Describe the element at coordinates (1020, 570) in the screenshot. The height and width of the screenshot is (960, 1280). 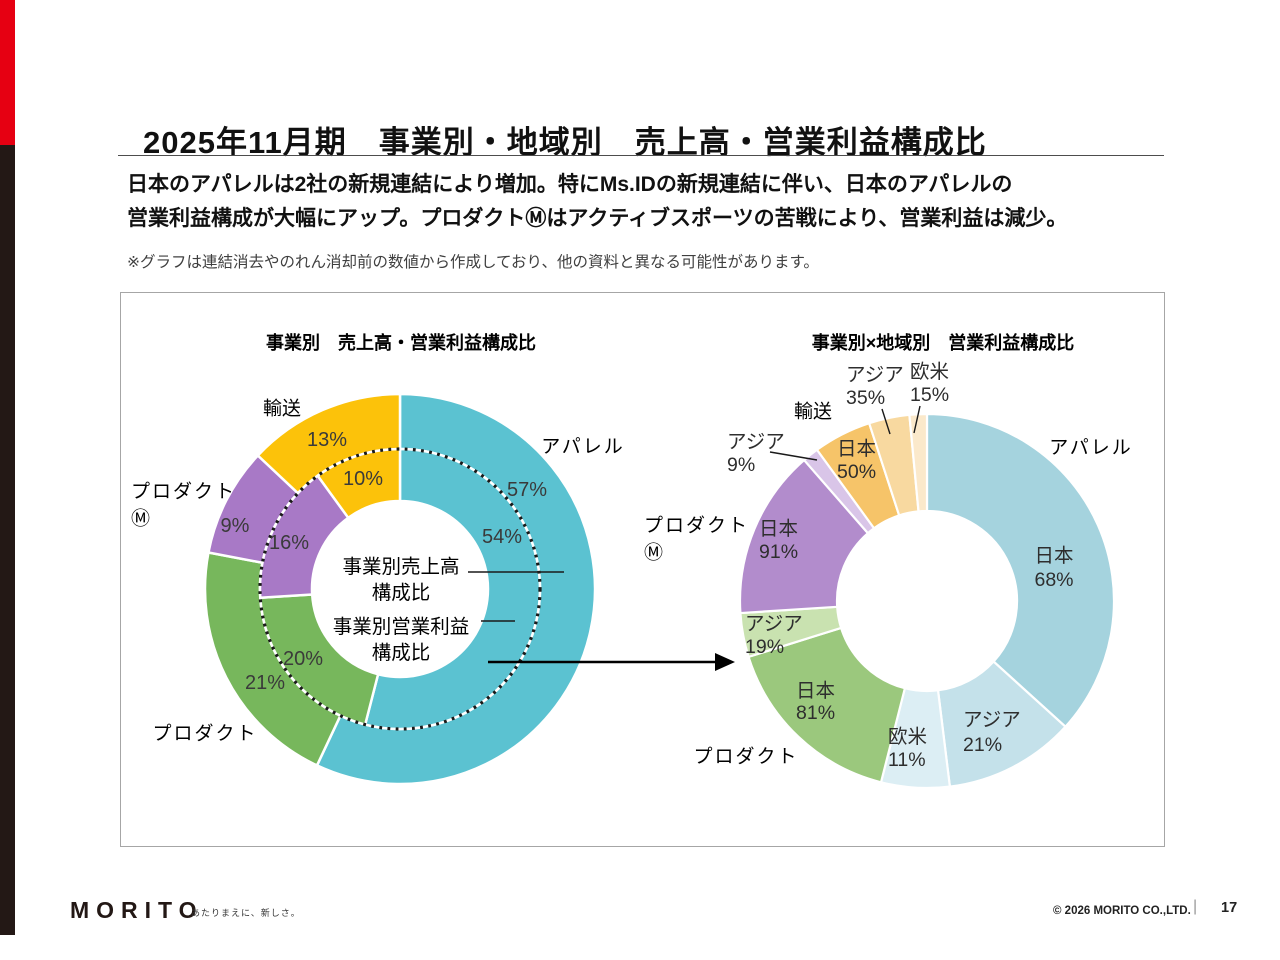
I see `right-donut-segment-アパレル-日本` at that location.